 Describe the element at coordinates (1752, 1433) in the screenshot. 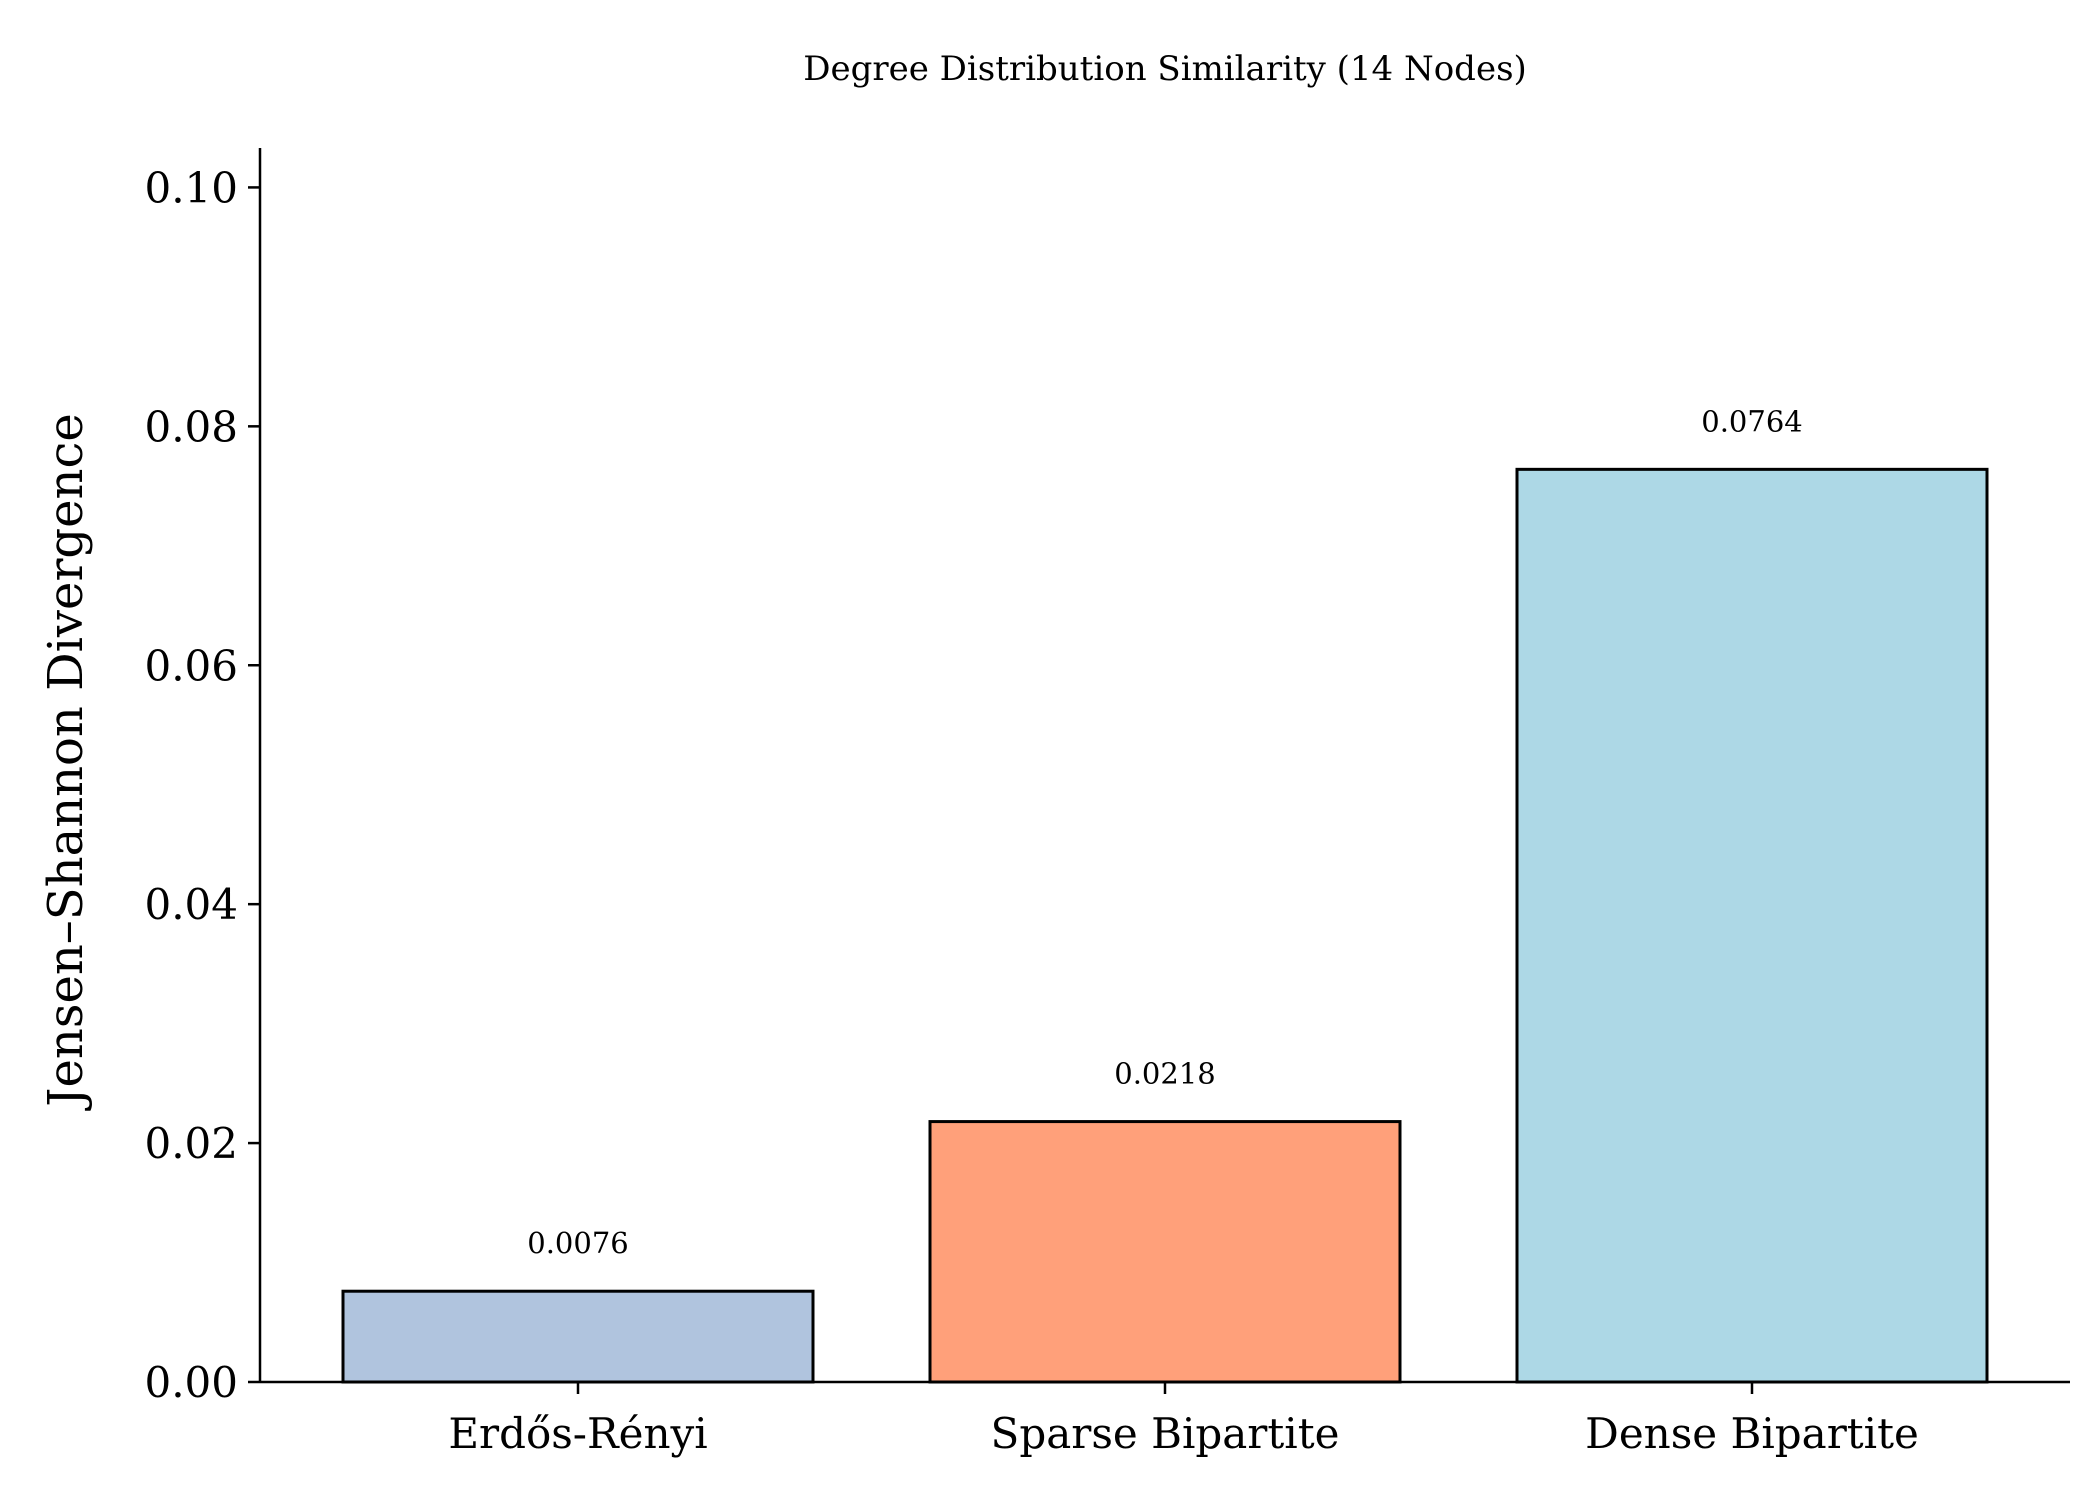

I see `x-tick-label: Dense Bipartite` at that location.